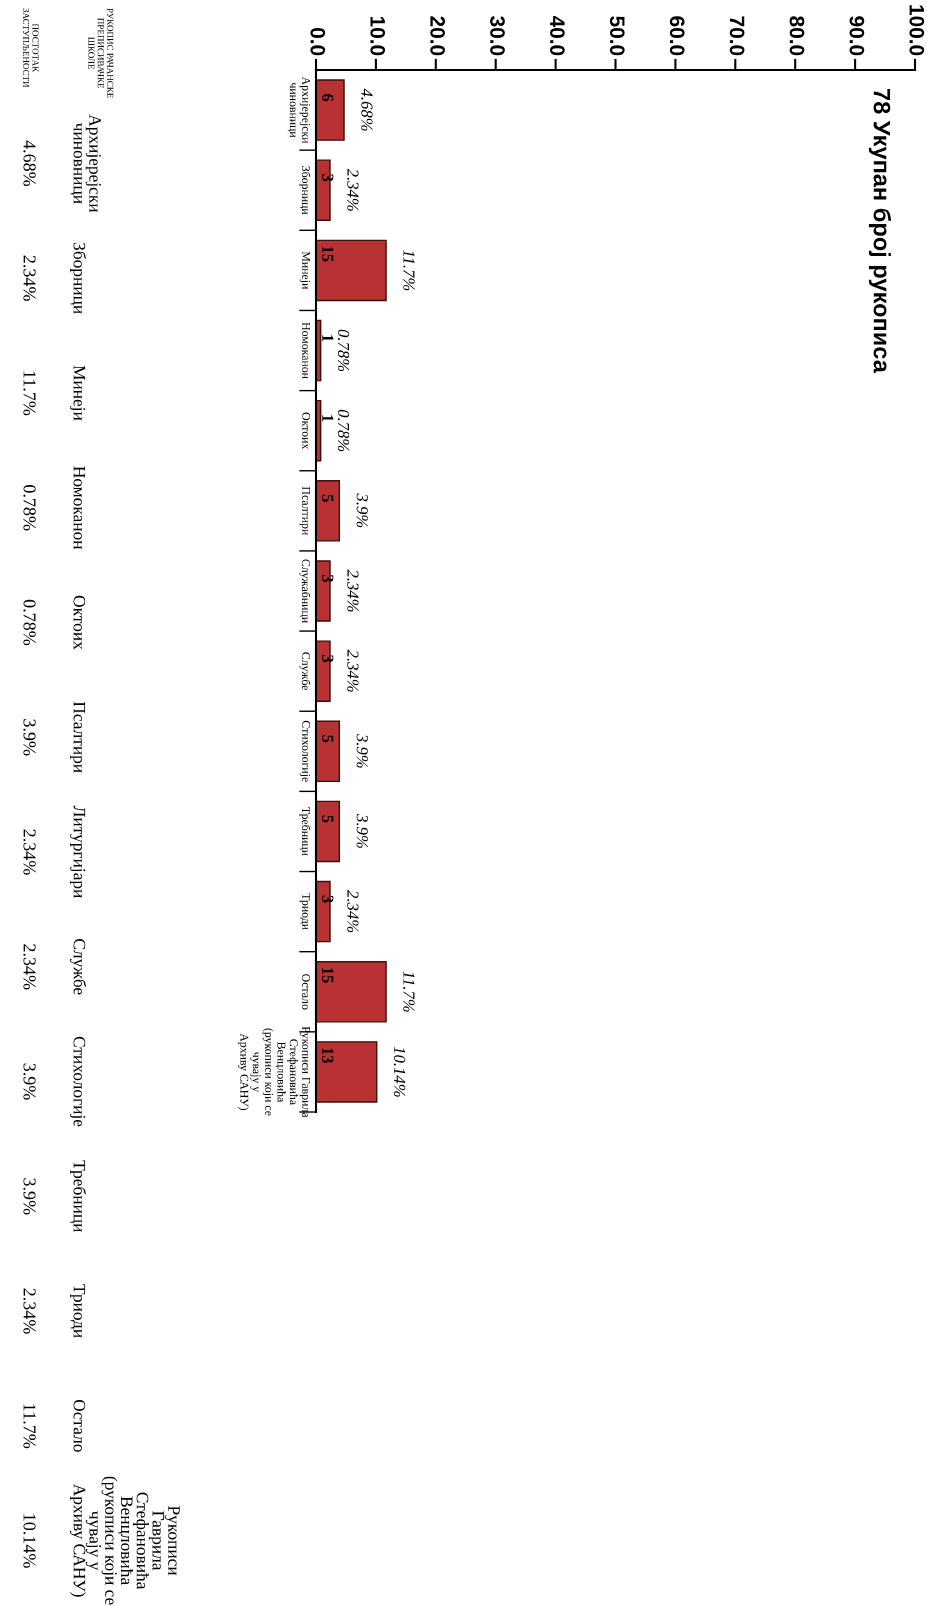 The image size is (931, 1606). What do you see at coordinates (677, 36) in the screenshot?
I see `x-tick-label: 60.0` at bounding box center [677, 36].